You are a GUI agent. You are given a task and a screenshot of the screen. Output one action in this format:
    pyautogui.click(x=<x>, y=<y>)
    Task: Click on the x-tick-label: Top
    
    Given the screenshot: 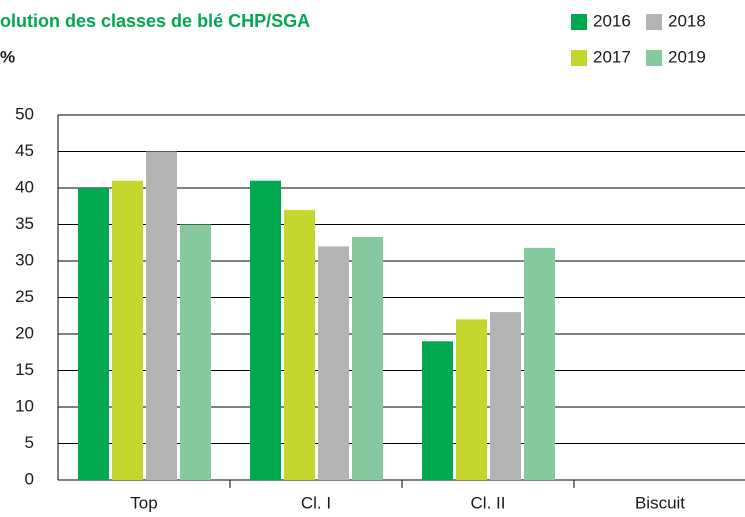 What is the action you would take?
    pyautogui.click(x=143, y=502)
    